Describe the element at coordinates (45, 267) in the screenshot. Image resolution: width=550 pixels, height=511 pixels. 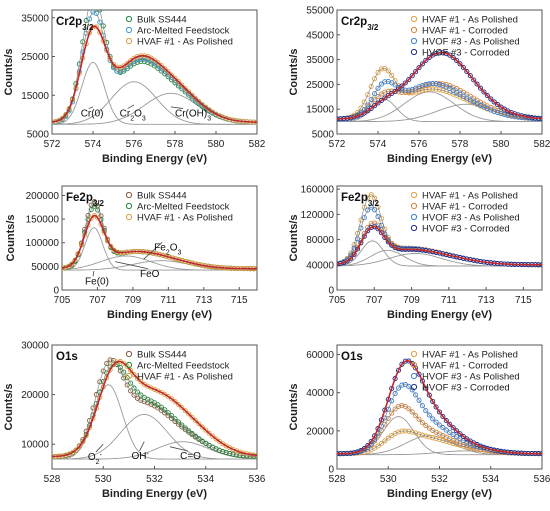
I see `y-tick-label: 50000` at that location.